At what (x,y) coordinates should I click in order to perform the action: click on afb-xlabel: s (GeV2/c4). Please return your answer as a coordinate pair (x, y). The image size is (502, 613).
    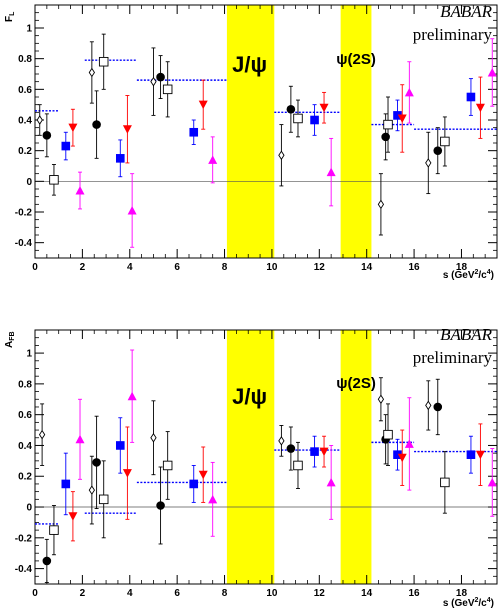
    Looking at the image, I should click on (468, 603).